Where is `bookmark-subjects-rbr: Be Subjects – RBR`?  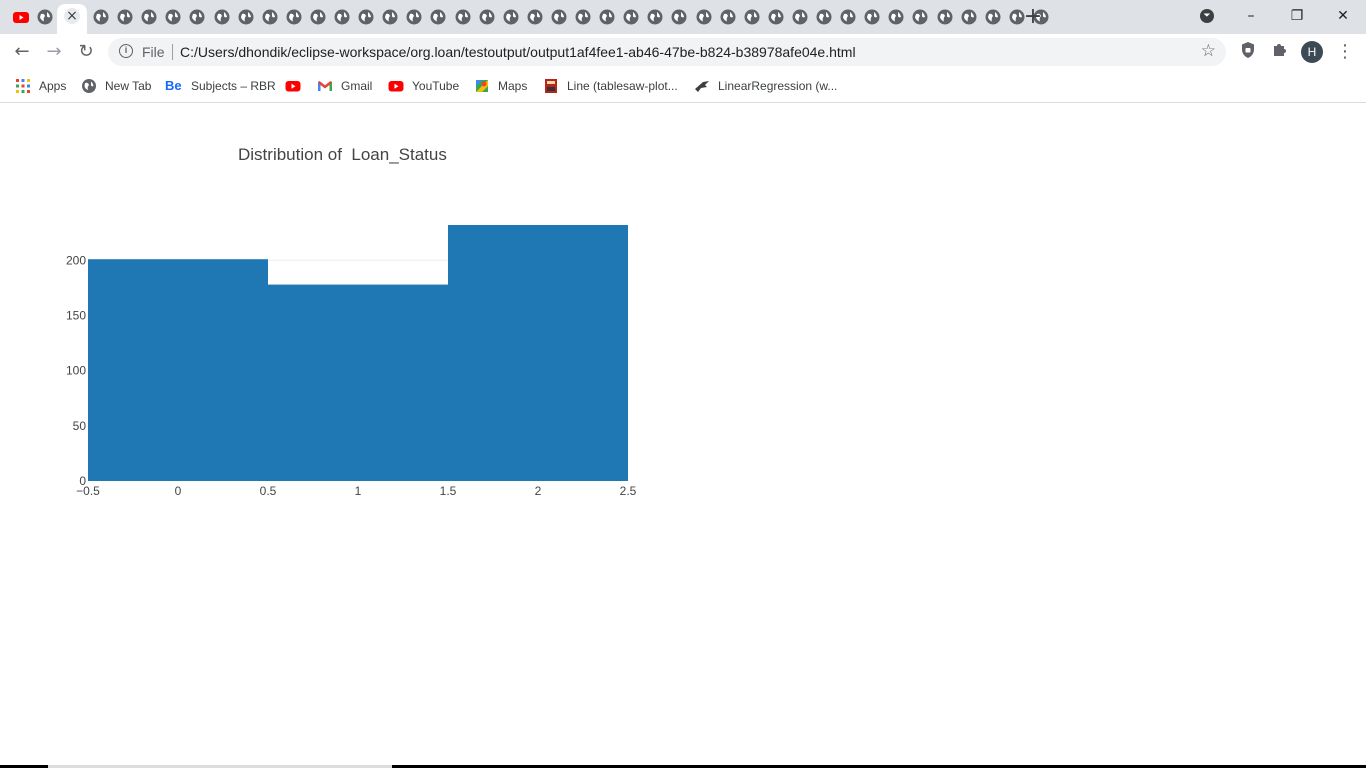
bookmark-subjects-rbr: Be Subjects – RBR is located at coordinates (220, 86).